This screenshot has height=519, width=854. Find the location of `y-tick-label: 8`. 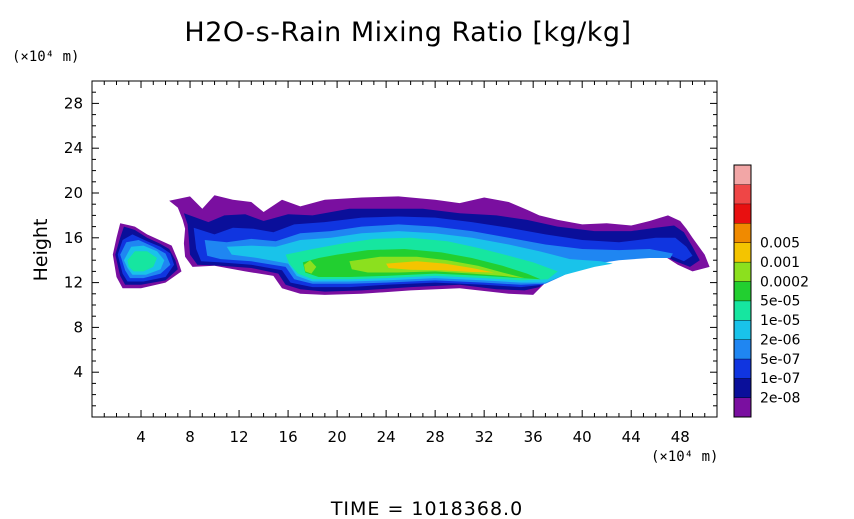

y-tick-label: 8 is located at coordinates (78, 327).